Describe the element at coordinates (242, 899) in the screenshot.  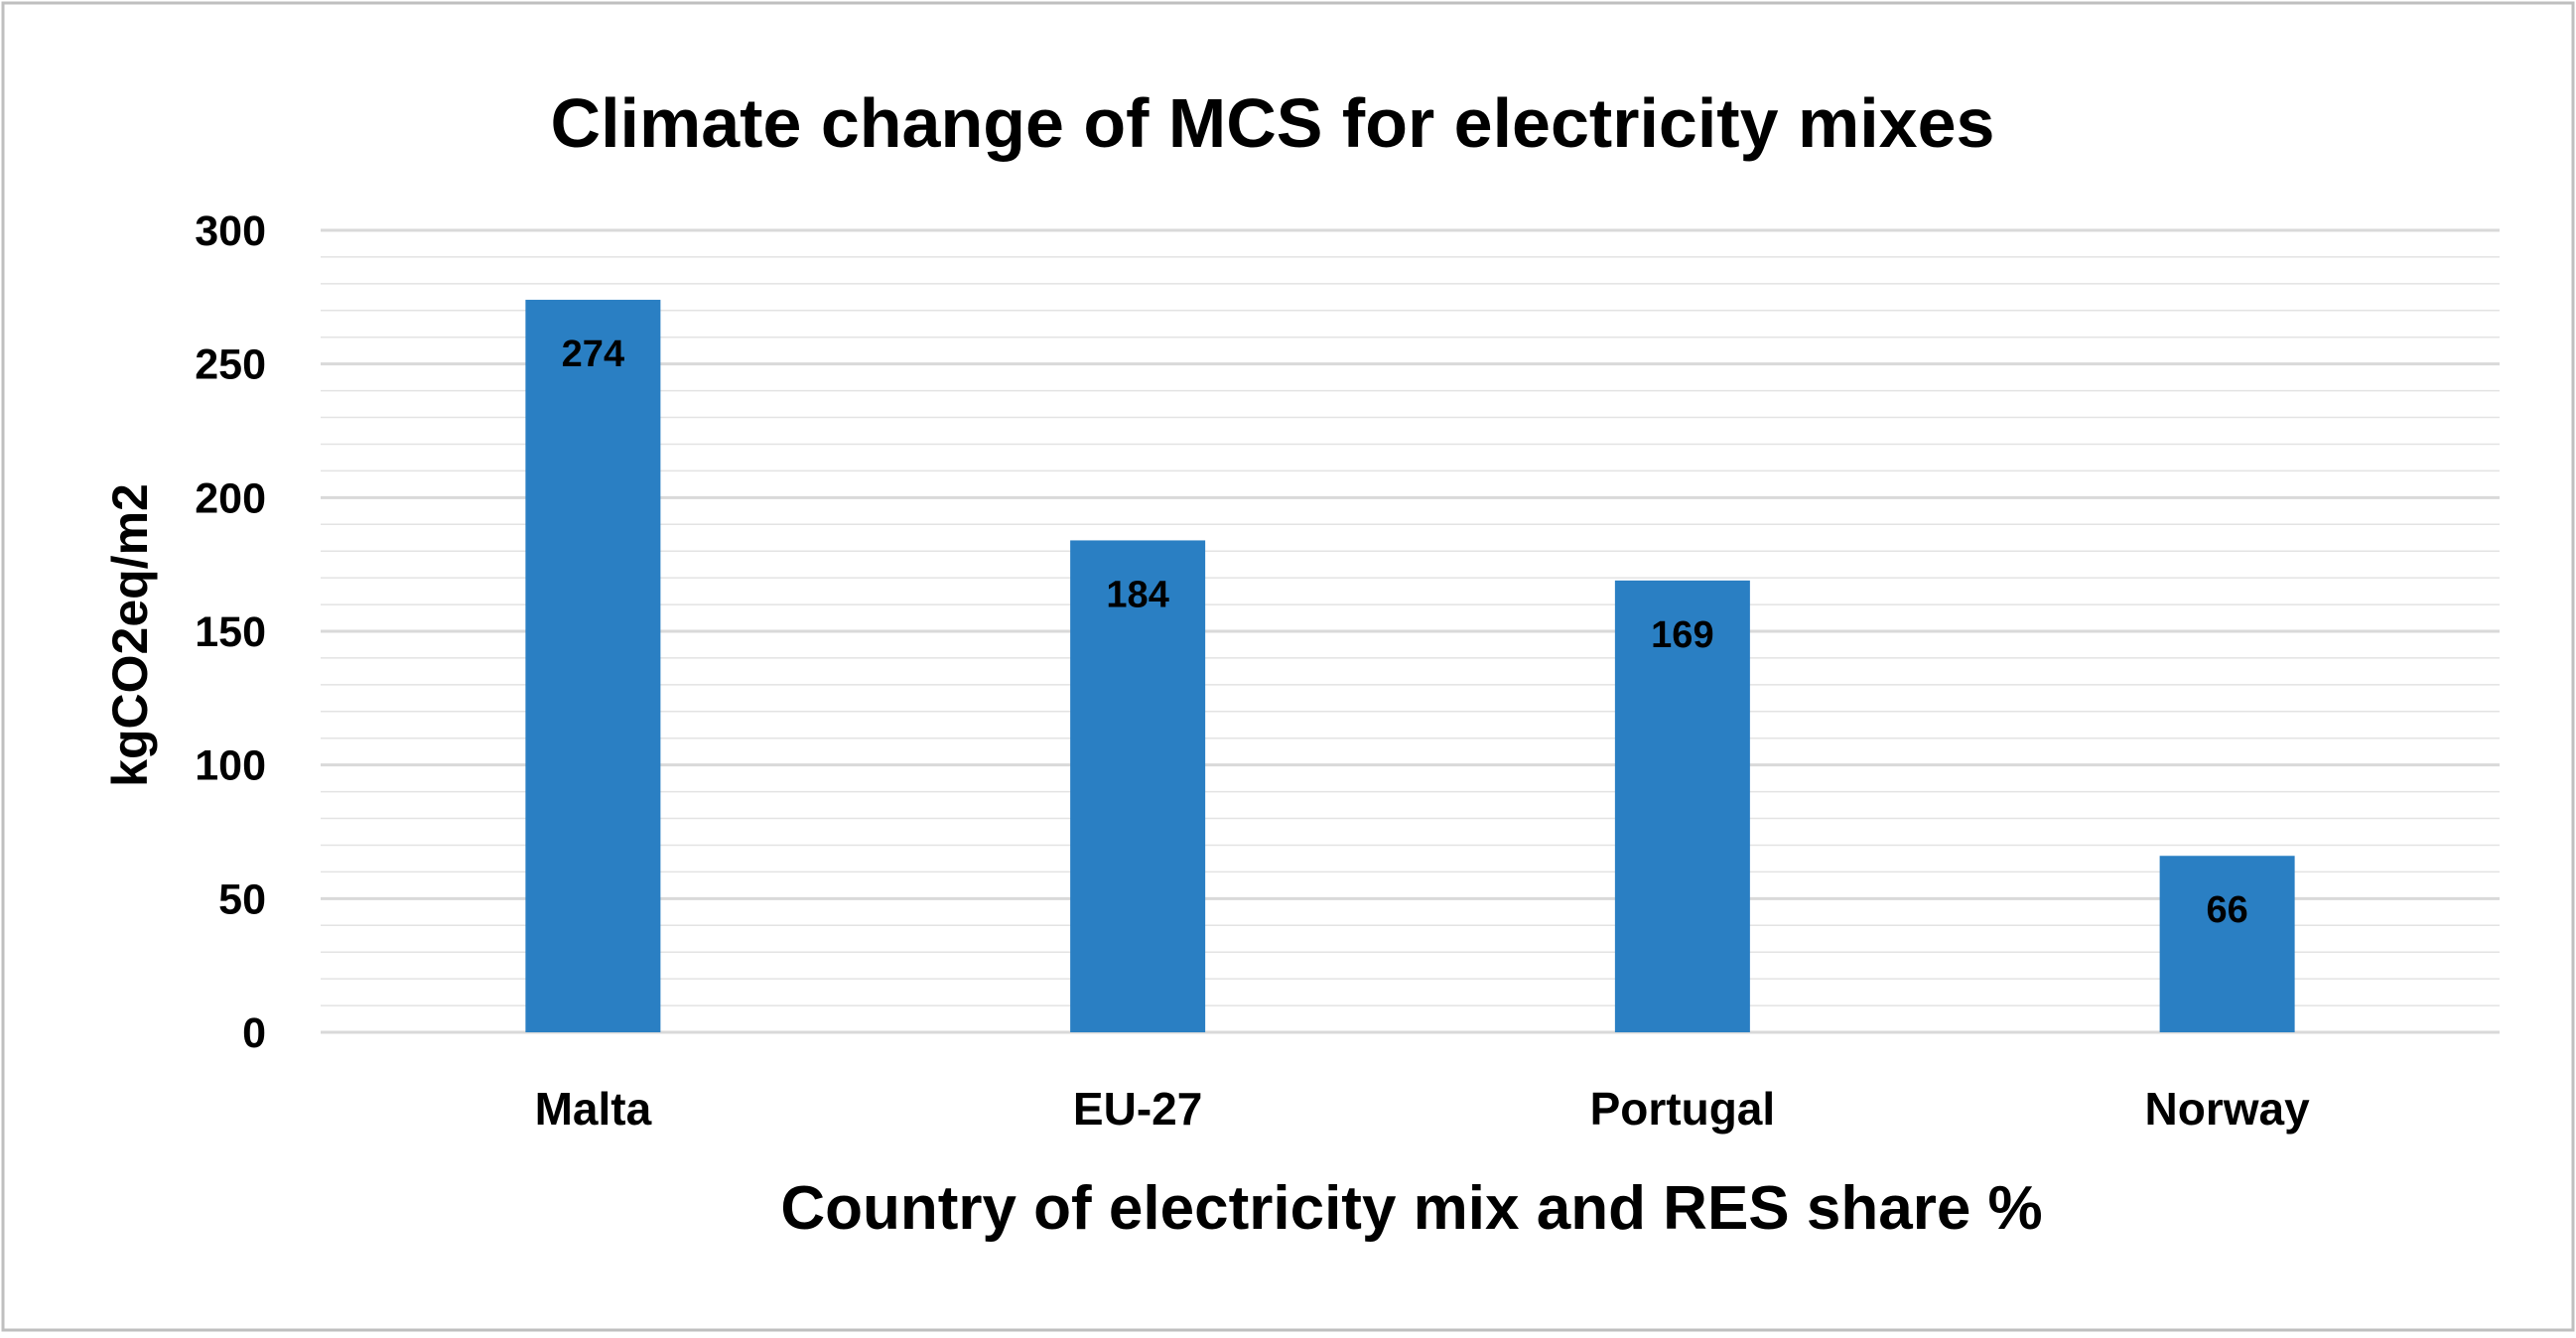
I see `y-tick-label: 50` at that location.